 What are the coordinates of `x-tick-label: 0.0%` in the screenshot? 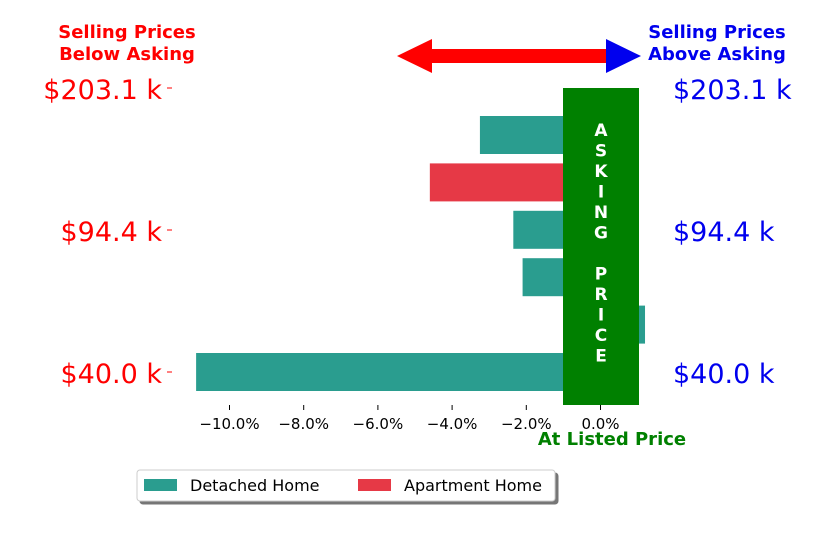 It's located at (600, 424).